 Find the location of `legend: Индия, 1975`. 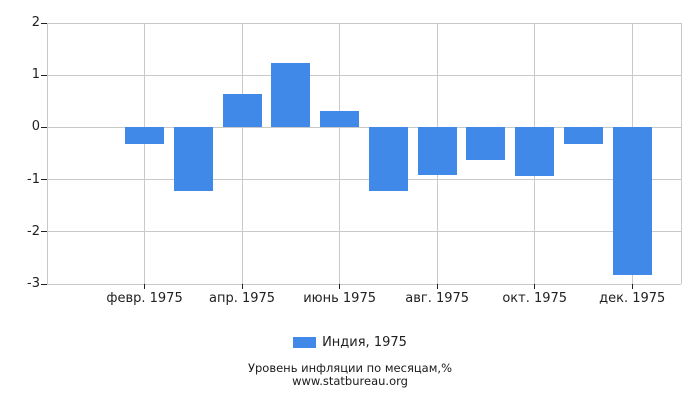

legend: Индия, 1975 is located at coordinates (350, 342).